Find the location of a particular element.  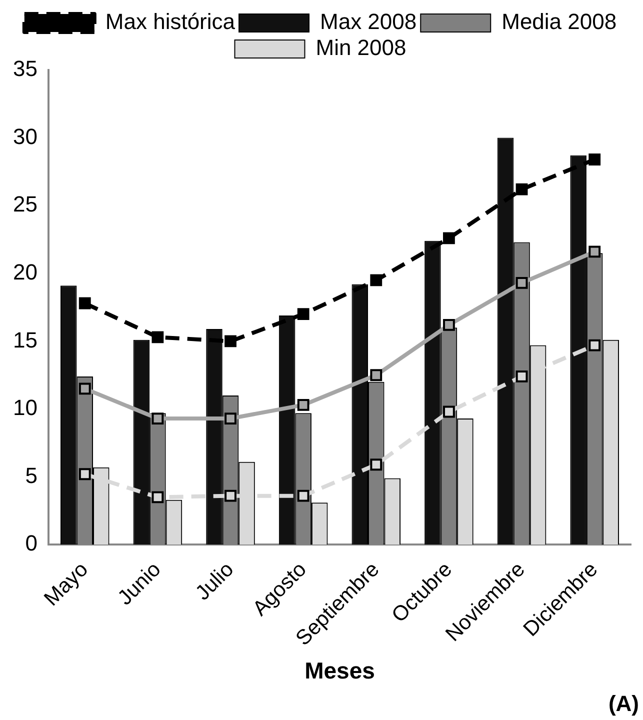

y-tick-label: 20 is located at coordinates (25, 271).